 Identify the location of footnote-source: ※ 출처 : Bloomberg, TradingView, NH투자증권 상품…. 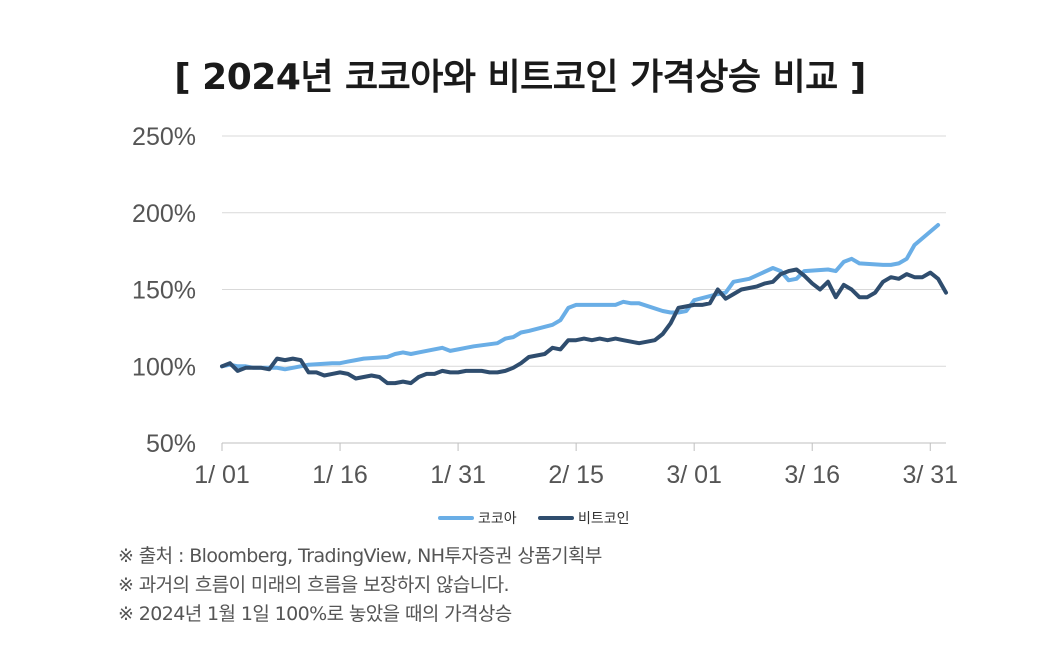
(360, 556).